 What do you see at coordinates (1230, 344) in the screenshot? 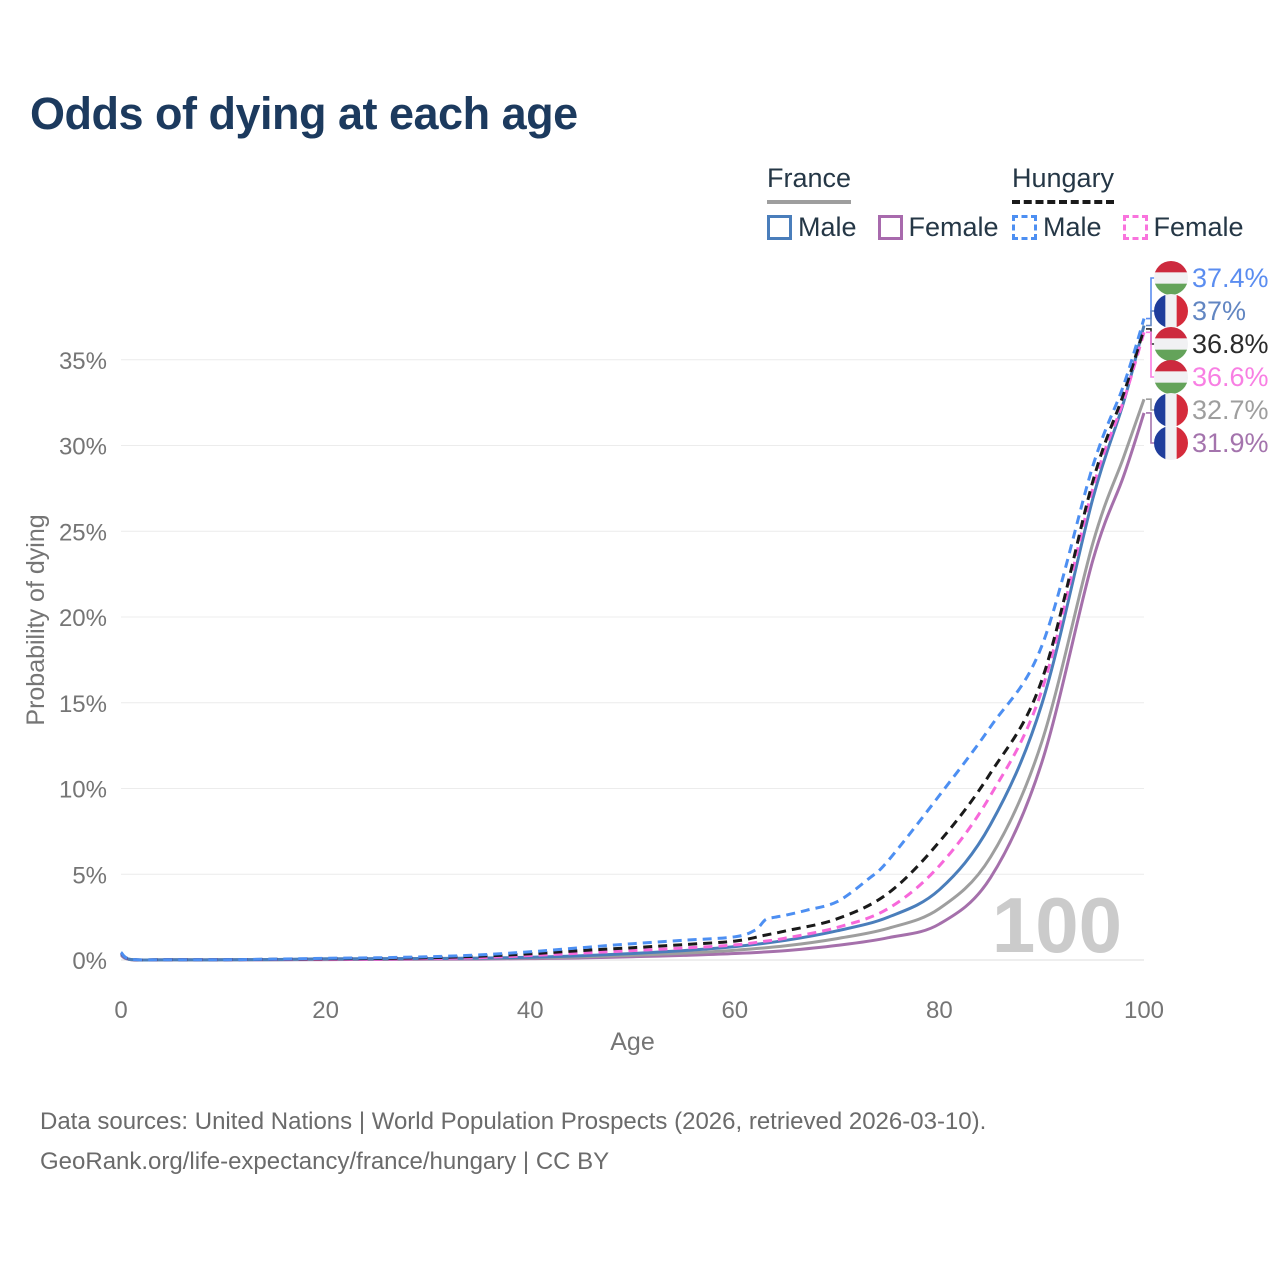
I see `end-label-value-hungary-total: 36.8%` at bounding box center [1230, 344].